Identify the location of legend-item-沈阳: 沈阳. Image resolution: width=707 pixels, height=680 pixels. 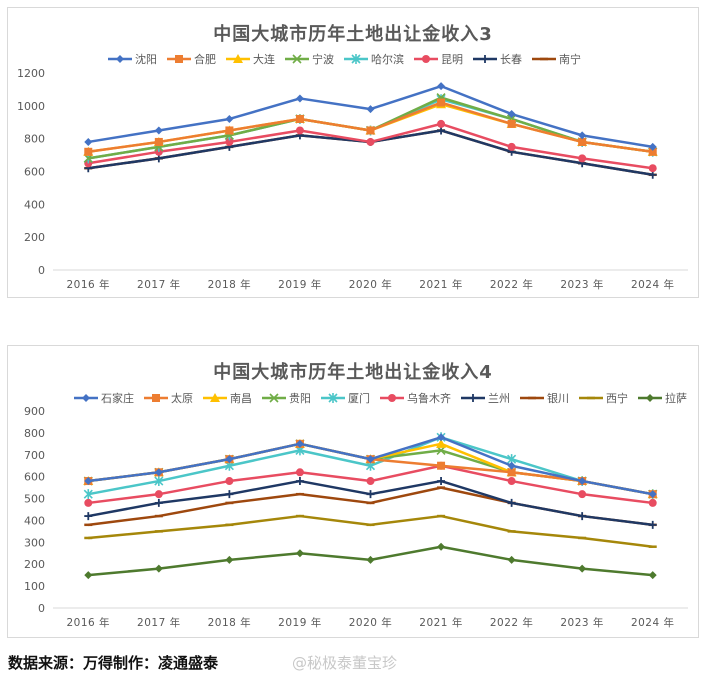
(132, 59).